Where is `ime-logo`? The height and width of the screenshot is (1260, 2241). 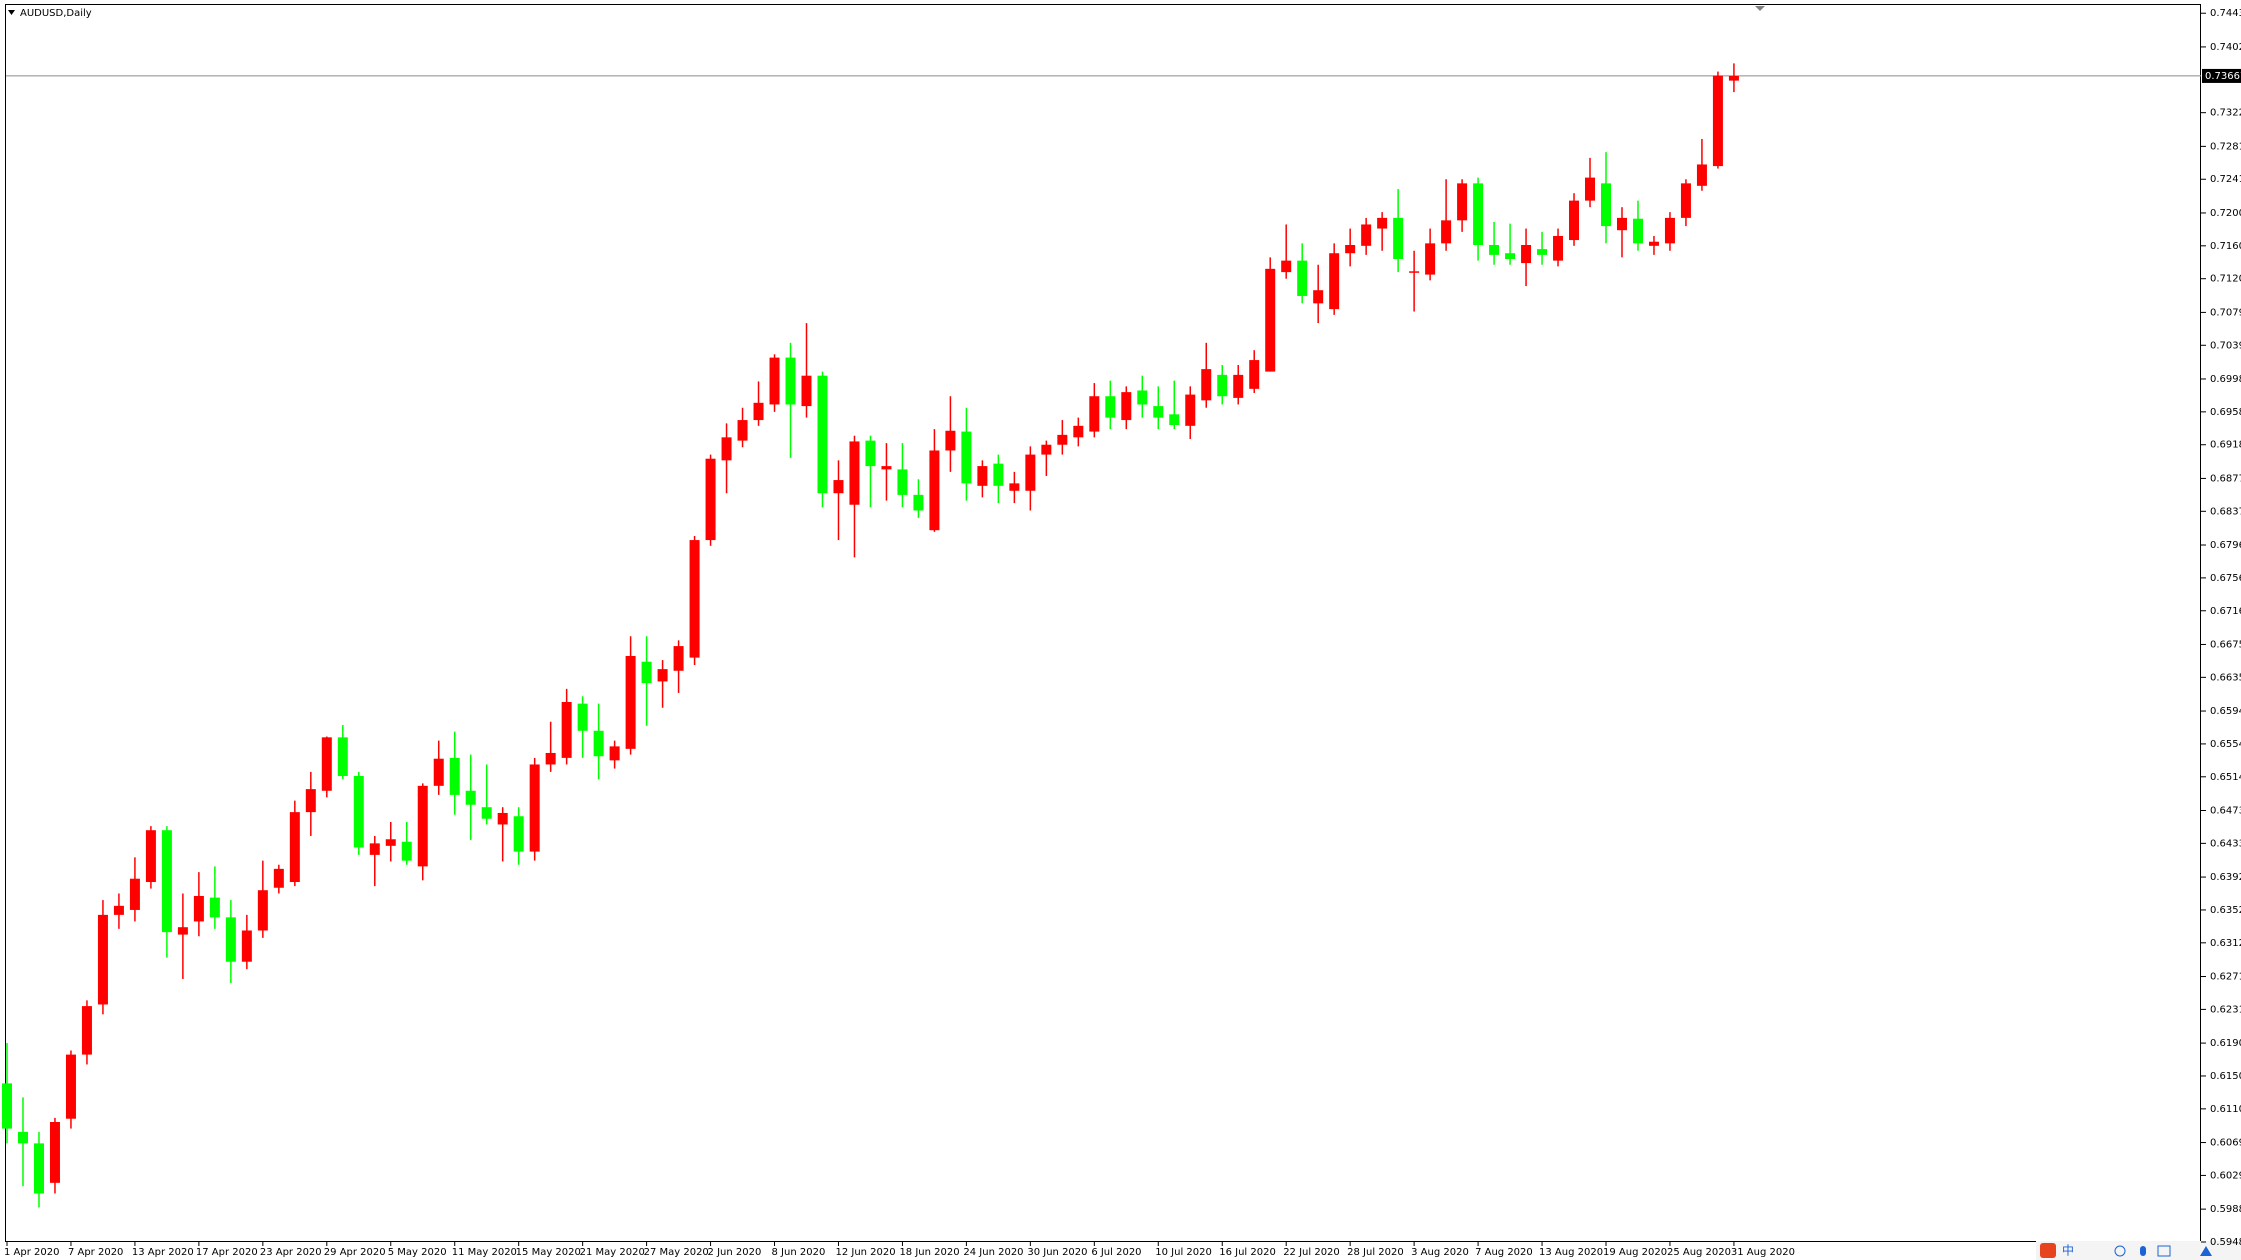 ime-logo is located at coordinates (2048, 1250).